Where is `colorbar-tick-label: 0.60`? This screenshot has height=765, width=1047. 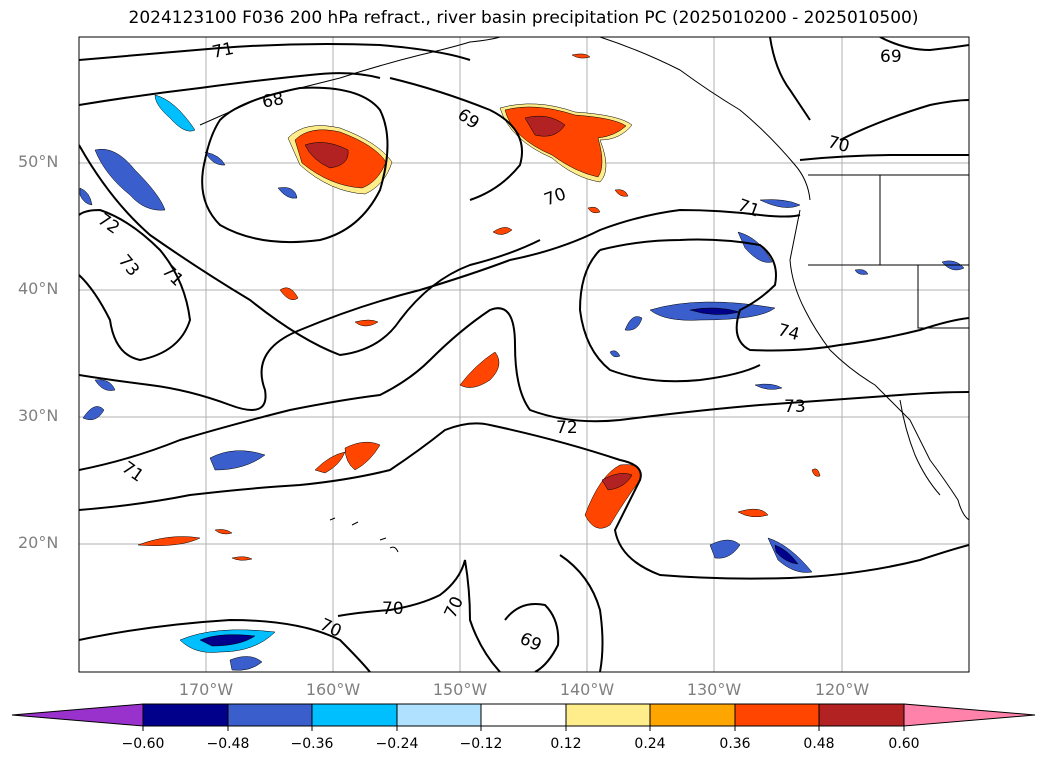 colorbar-tick-label: 0.60 is located at coordinates (904, 744).